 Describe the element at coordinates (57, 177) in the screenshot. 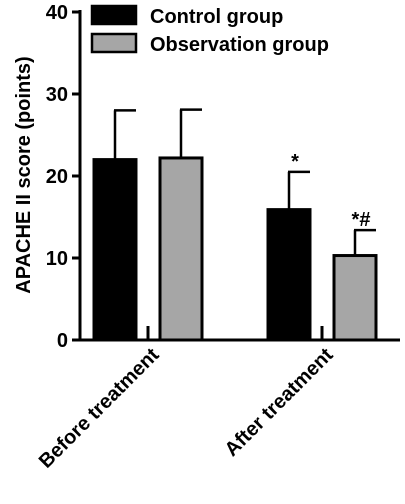

I see `y-tick-label: 20` at that location.